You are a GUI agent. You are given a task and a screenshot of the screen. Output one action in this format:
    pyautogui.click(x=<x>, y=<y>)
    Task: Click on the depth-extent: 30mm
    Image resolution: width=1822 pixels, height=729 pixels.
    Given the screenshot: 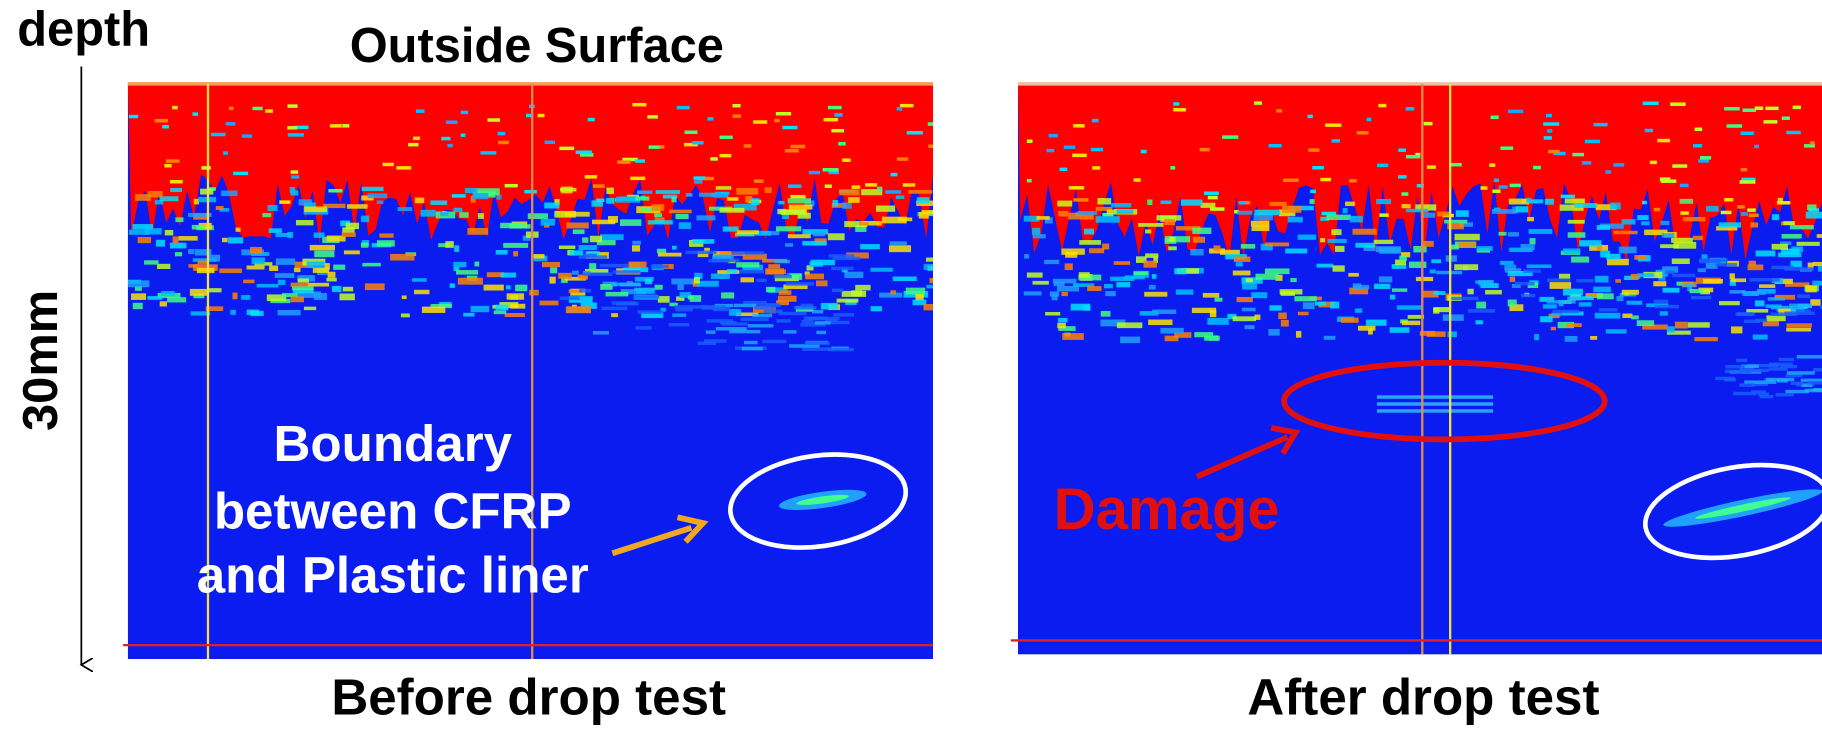 What is the action you would take?
    pyautogui.click(x=41, y=360)
    